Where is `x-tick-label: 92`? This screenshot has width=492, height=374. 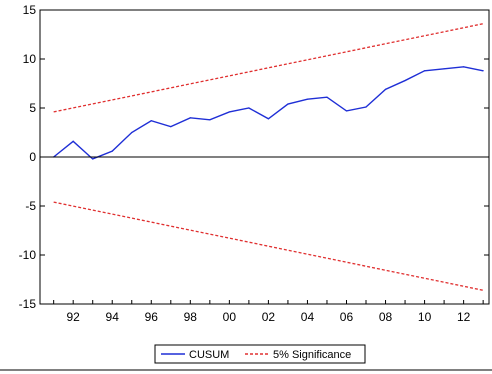 x-tick-label: 92 is located at coordinates (74, 317).